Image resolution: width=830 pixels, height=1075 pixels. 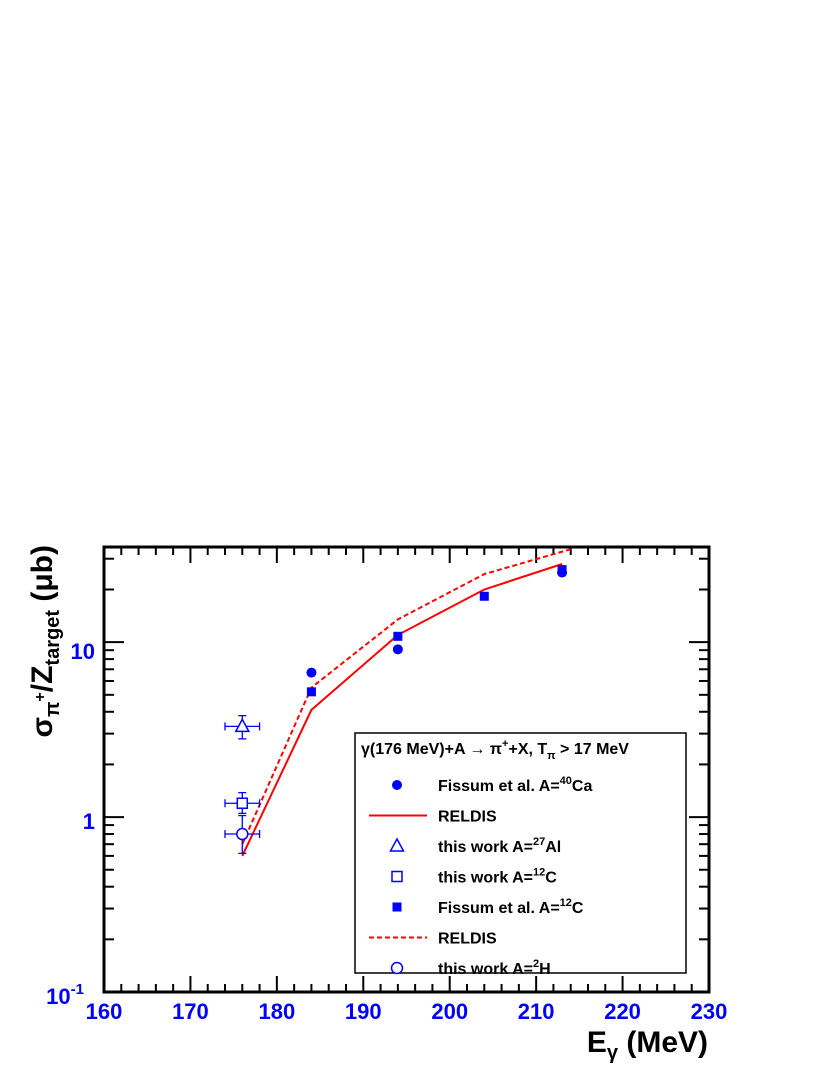 I want to click on legend-label-this_h: this work A=2H, so click(x=494, y=968).